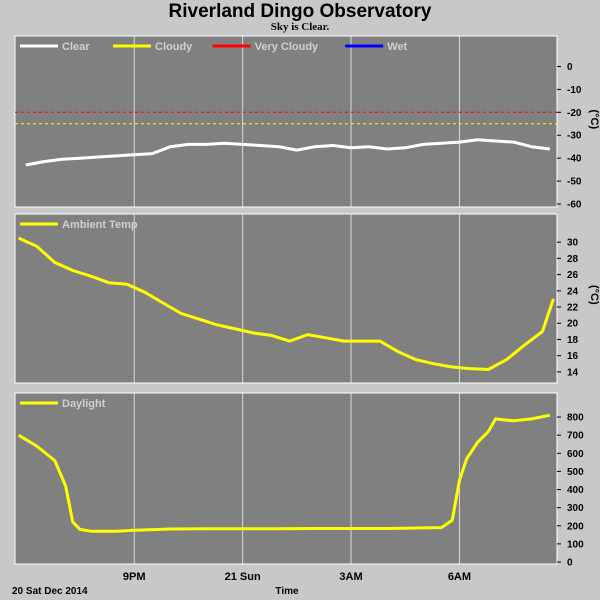 The height and width of the screenshot is (600, 600). I want to click on x-tick-label: 3AM, so click(350, 577).